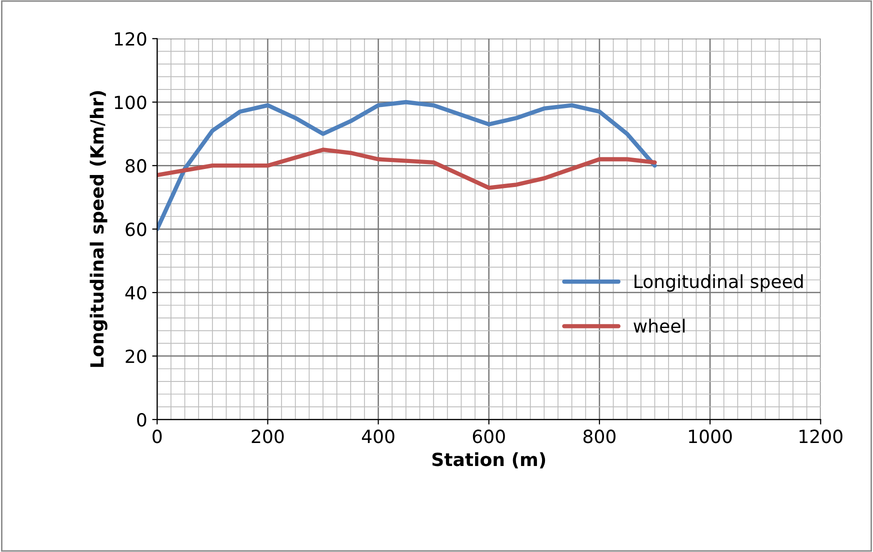 This screenshot has width=873, height=552. What do you see at coordinates (378, 437) in the screenshot?
I see `x-tick-label: 400` at bounding box center [378, 437].